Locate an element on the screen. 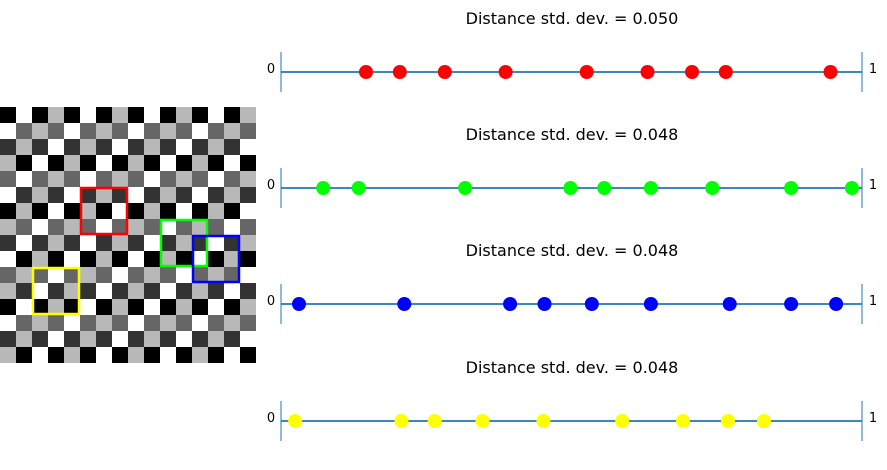 The height and width of the screenshot is (470, 887). window-box-red is located at coordinates (104, 211).